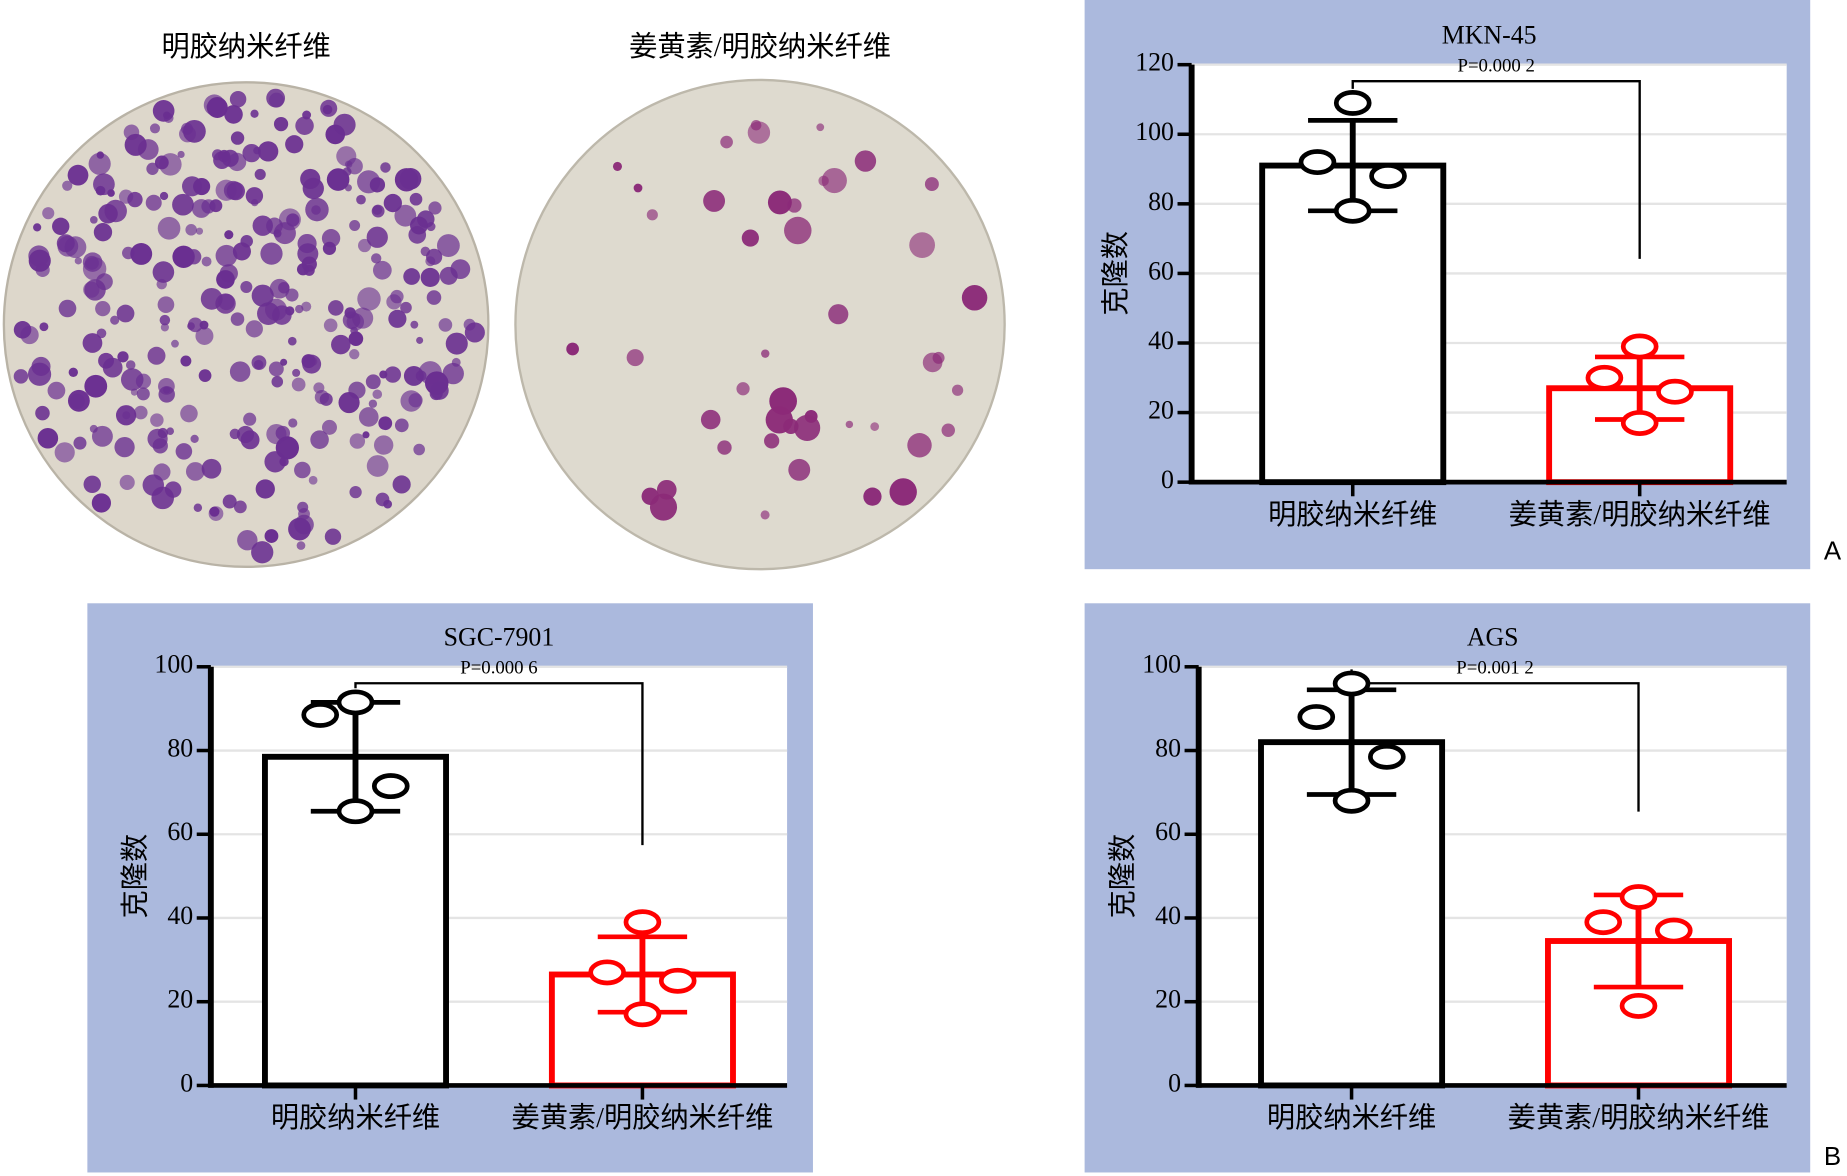  I want to click on significance-label: P=0.000 2, so click(1495, 65).